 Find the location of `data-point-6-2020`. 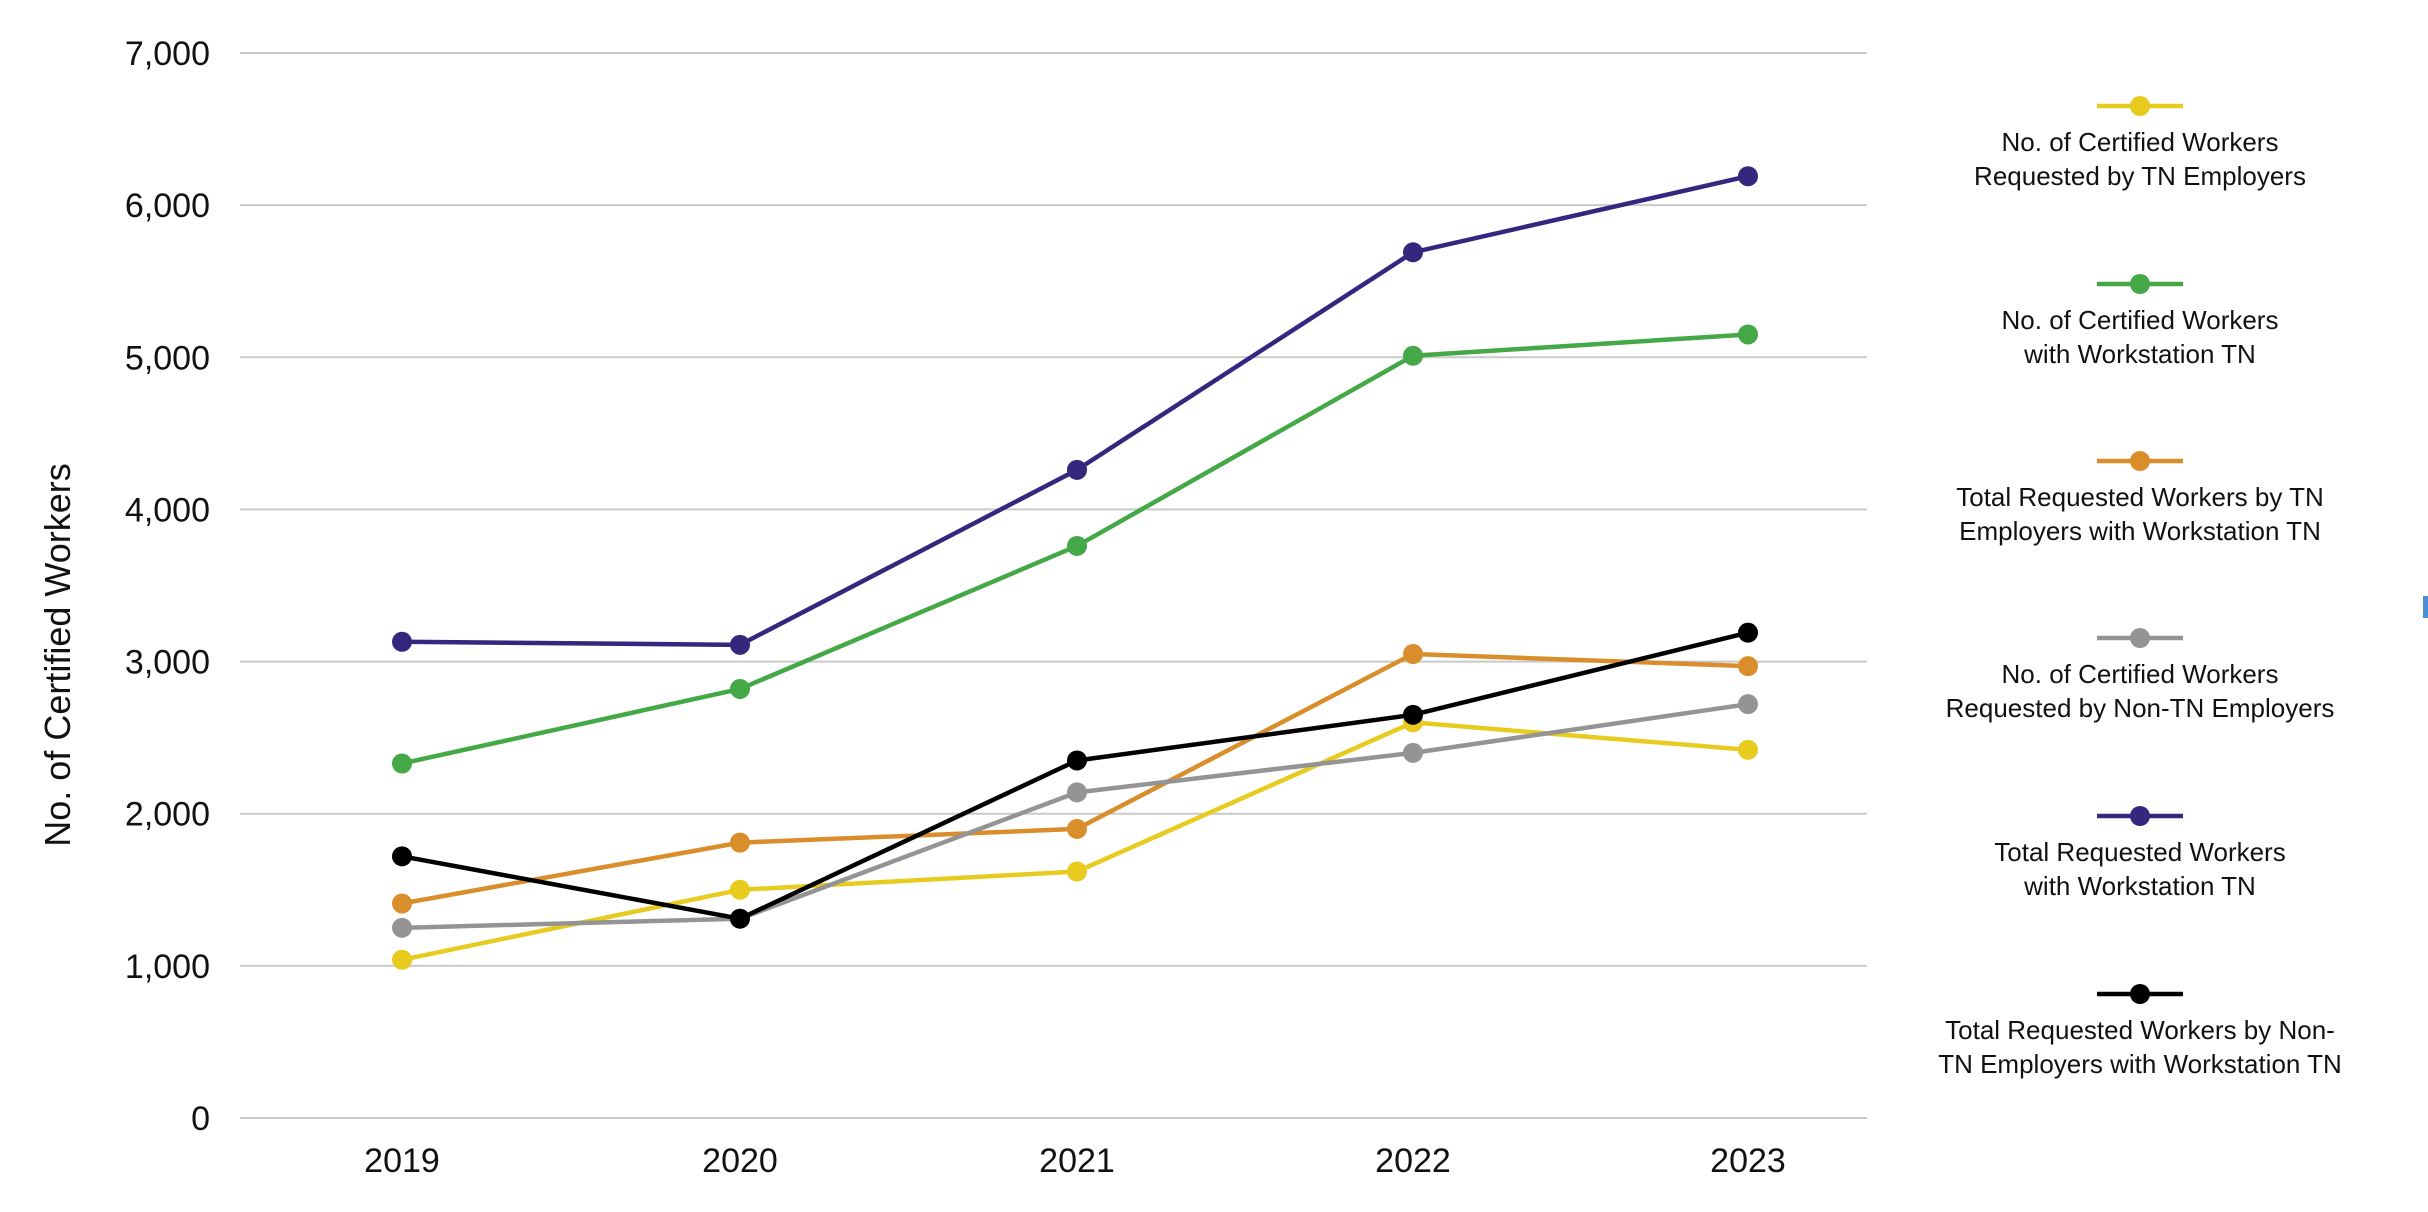

data-point-6-2020 is located at coordinates (740, 918).